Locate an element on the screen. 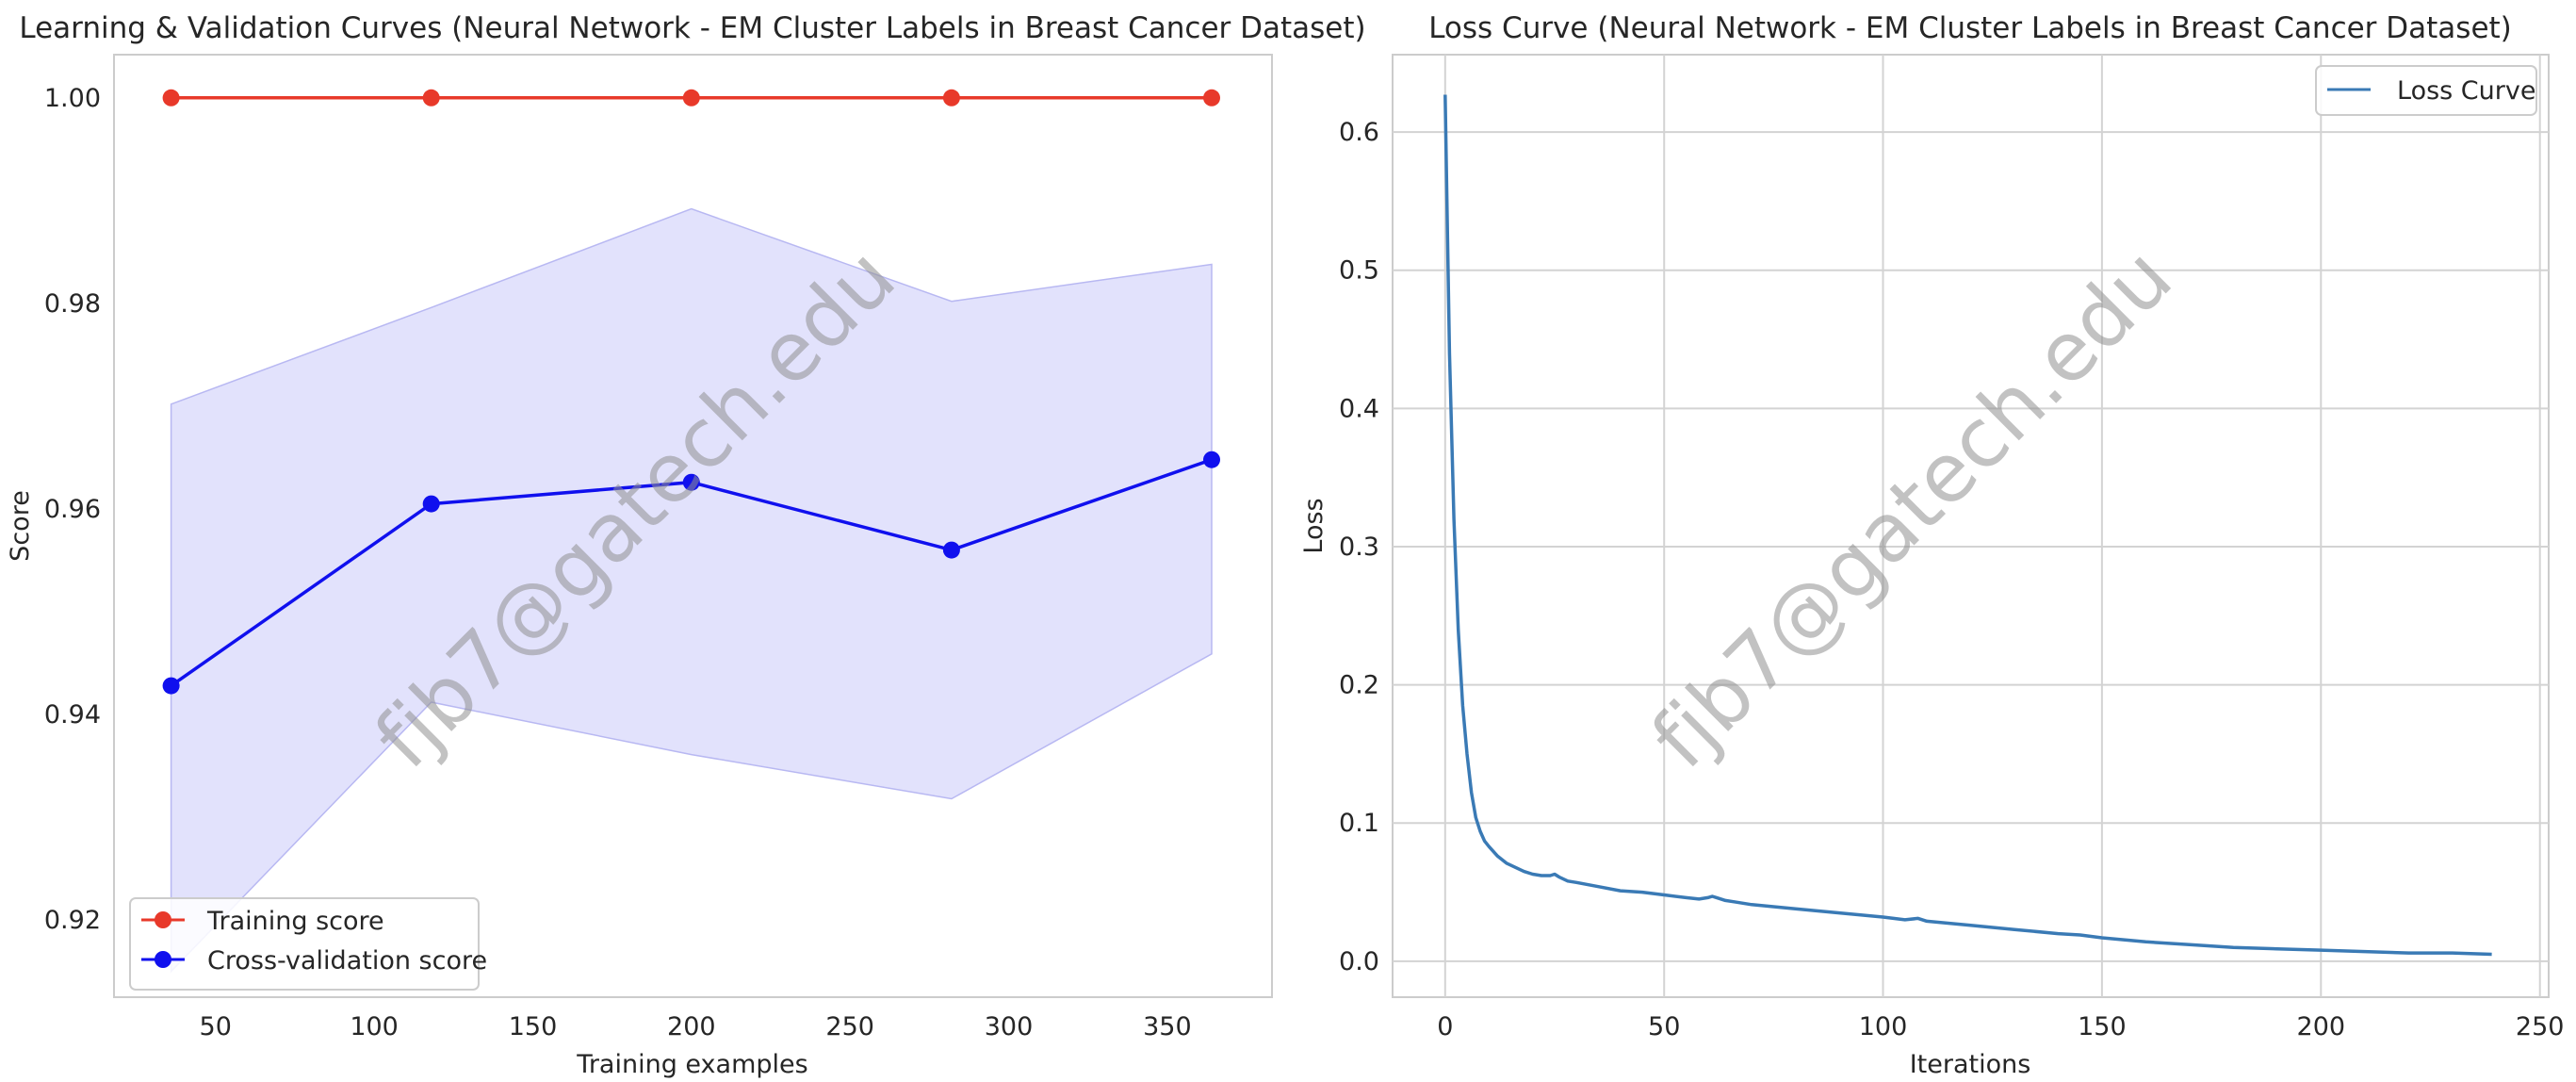 The width and height of the screenshot is (2576, 1082). y-tick-label: 0.2 is located at coordinates (1359, 686).